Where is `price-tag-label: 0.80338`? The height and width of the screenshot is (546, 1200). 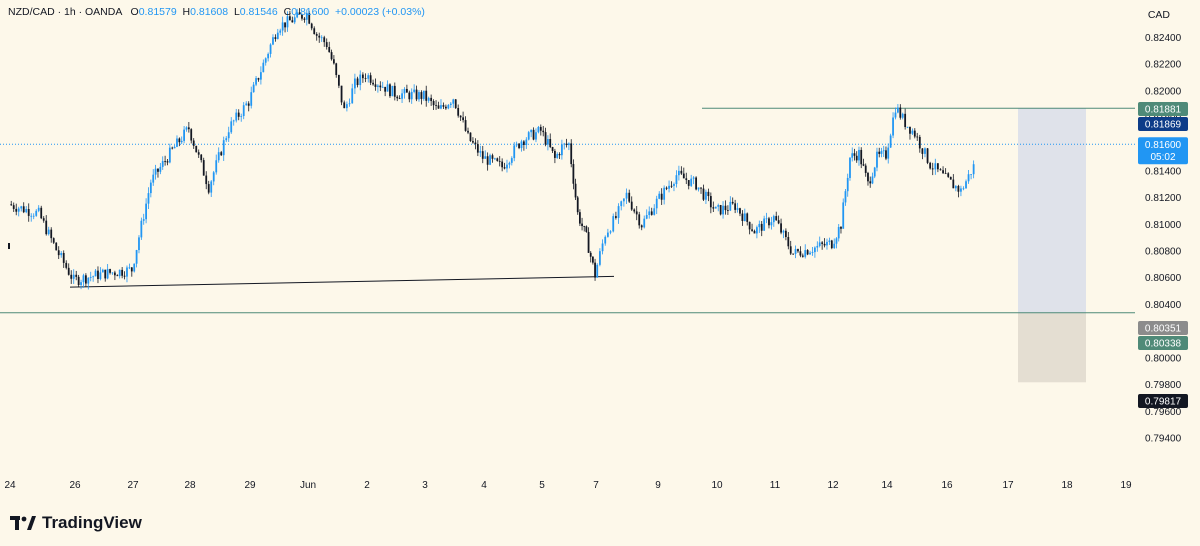 price-tag-label: 0.80338 is located at coordinates (1163, 344).